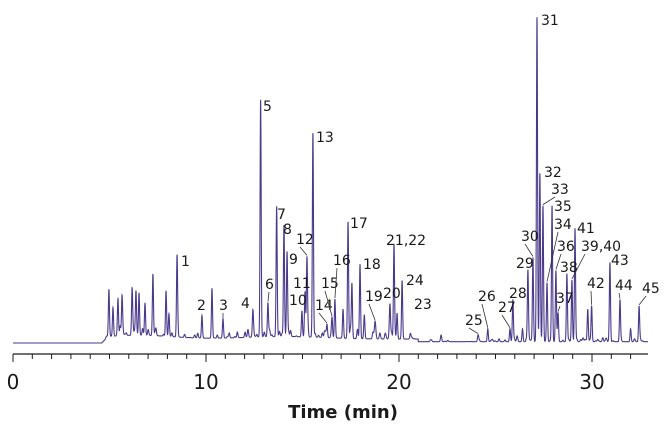 This screenshot has width=672, height=434. What do you see at coordinates (566, 247) in the screenshot?
I see `peak-label: 36` at bounding box center [566, 247].